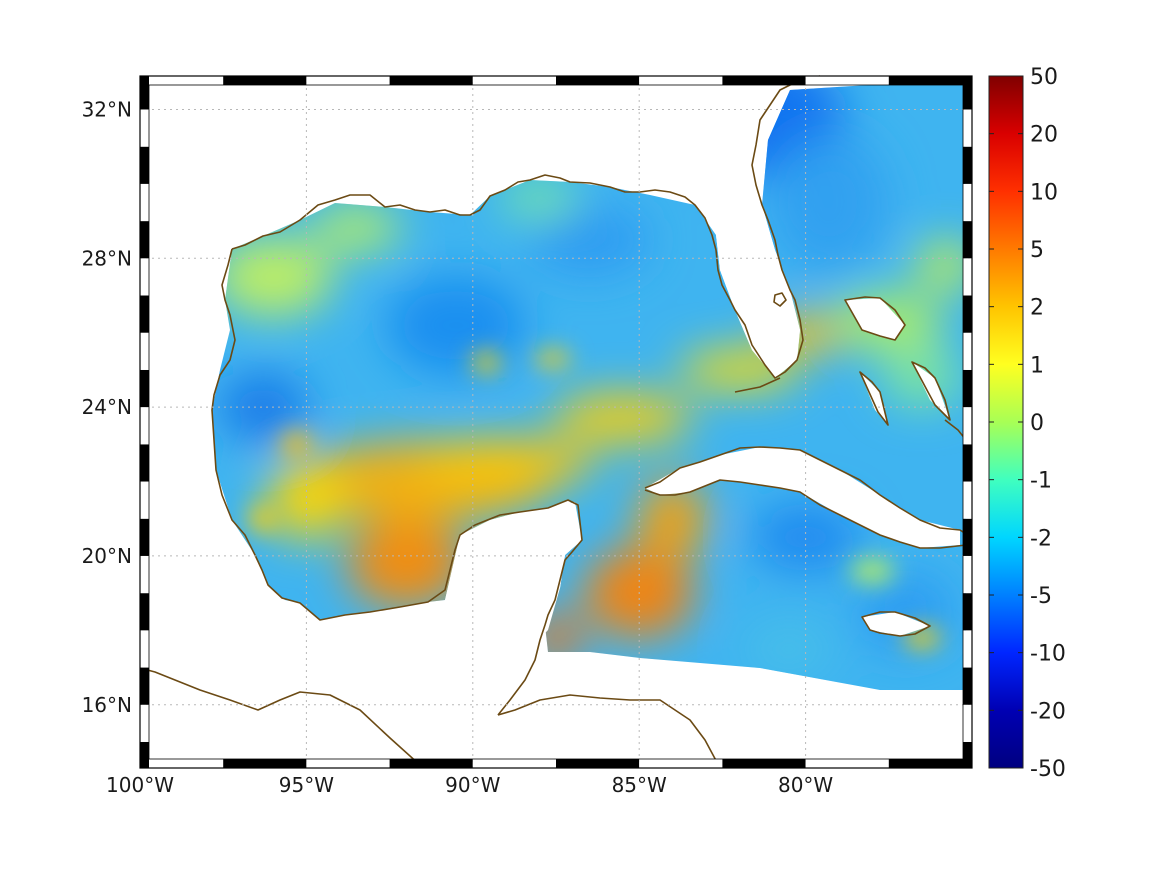  What do you see at coordinates (897, 361) in the screenshot?
I see `bahamas-coastline` at bounding box center [897, 361].